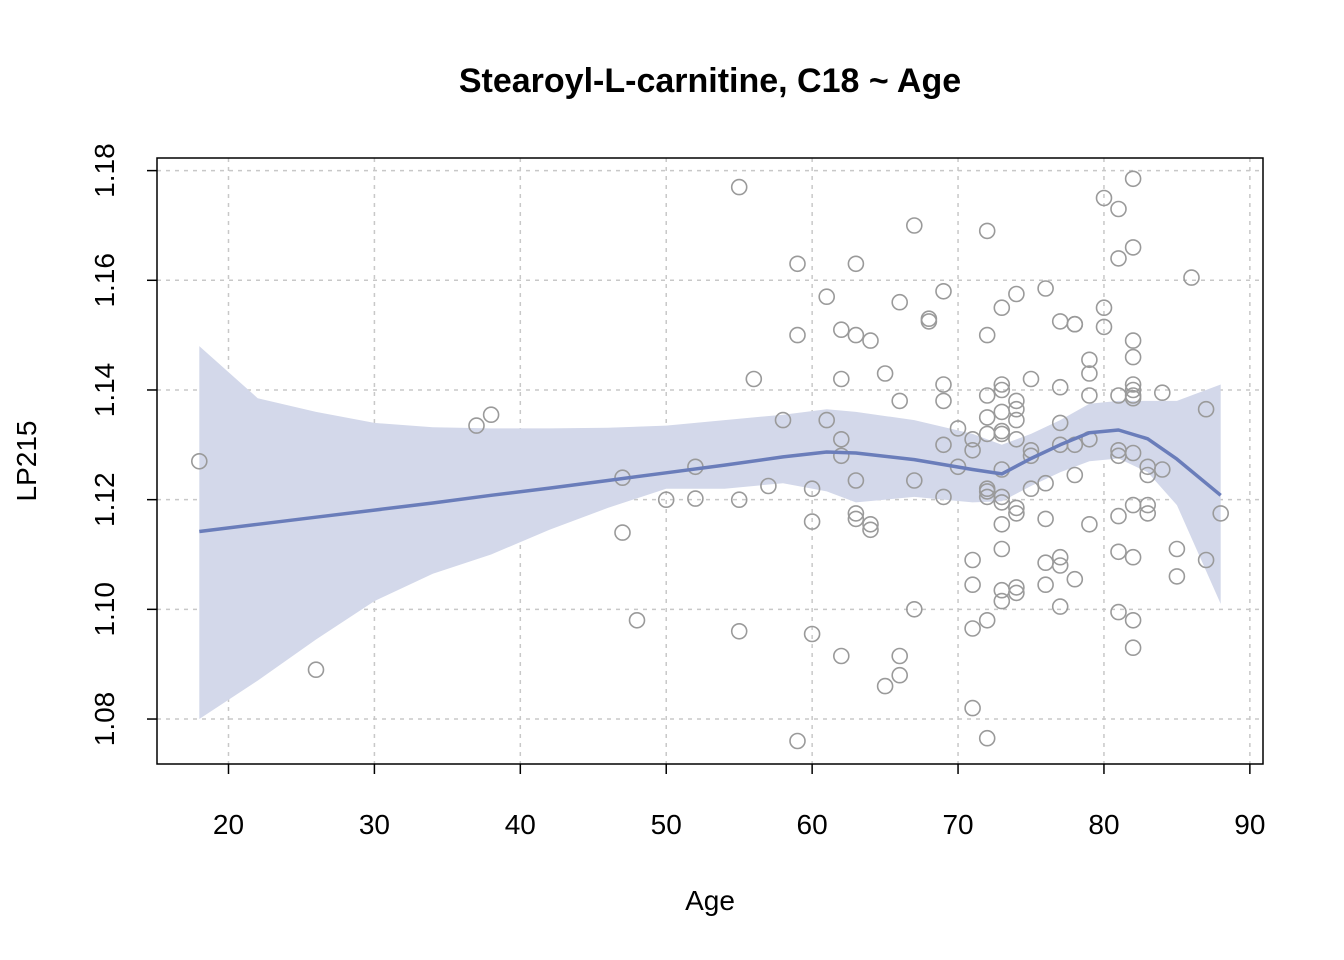 The image size is (1344, 960). I want to click on x-axis: 20 30 40 50 60 70 80 90, so click(739, 802).